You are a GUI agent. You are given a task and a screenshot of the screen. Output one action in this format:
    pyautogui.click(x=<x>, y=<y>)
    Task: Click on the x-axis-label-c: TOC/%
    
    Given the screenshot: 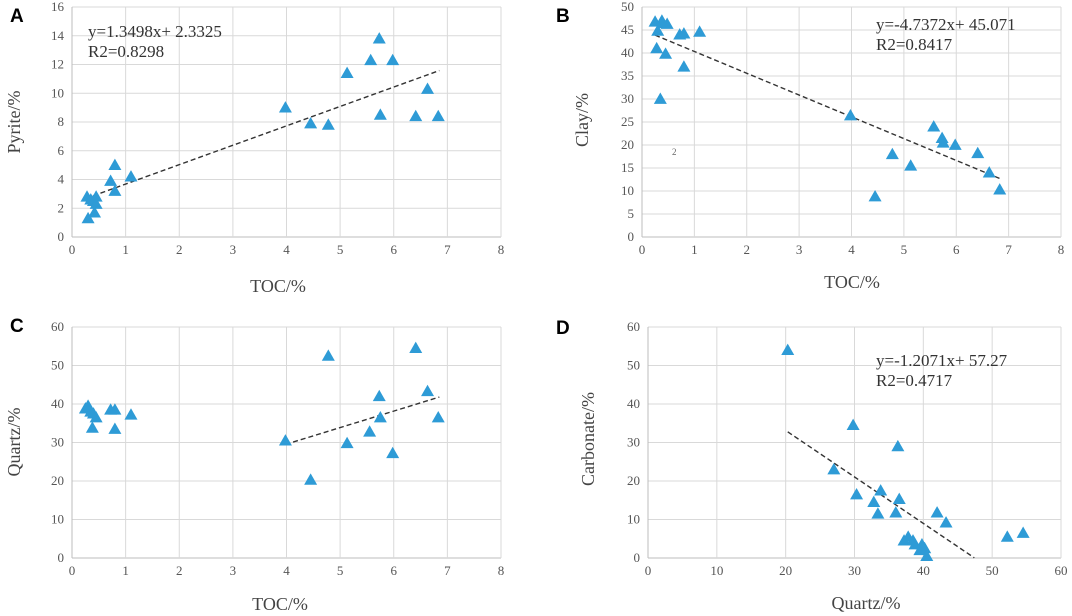 What is the action you would take?
    pyautogui.click(x=280, y=604)
    